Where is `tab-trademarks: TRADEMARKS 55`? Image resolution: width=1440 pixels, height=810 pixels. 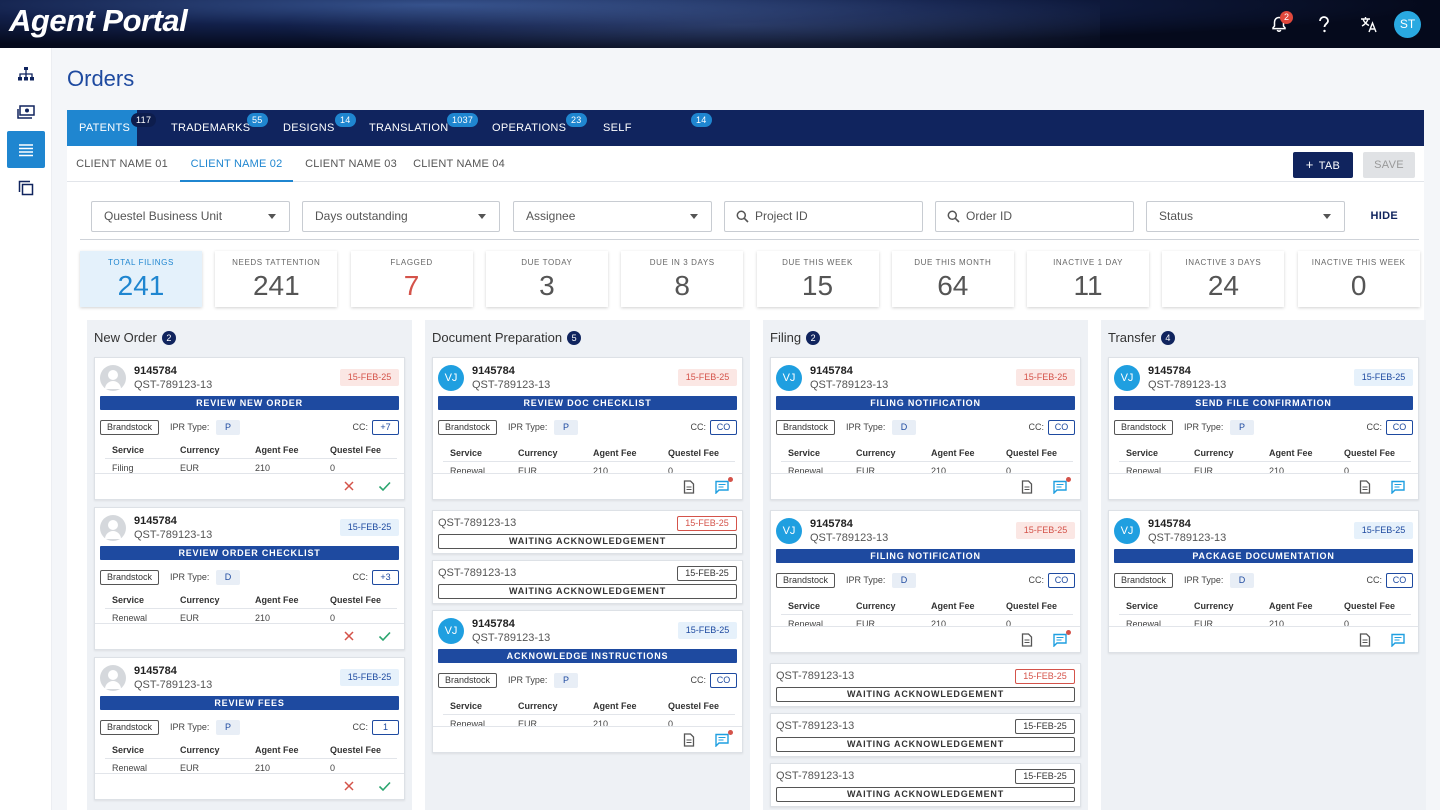 tab-trademarks: TRADEMARKS 55 is located at coordinates (213, 128).